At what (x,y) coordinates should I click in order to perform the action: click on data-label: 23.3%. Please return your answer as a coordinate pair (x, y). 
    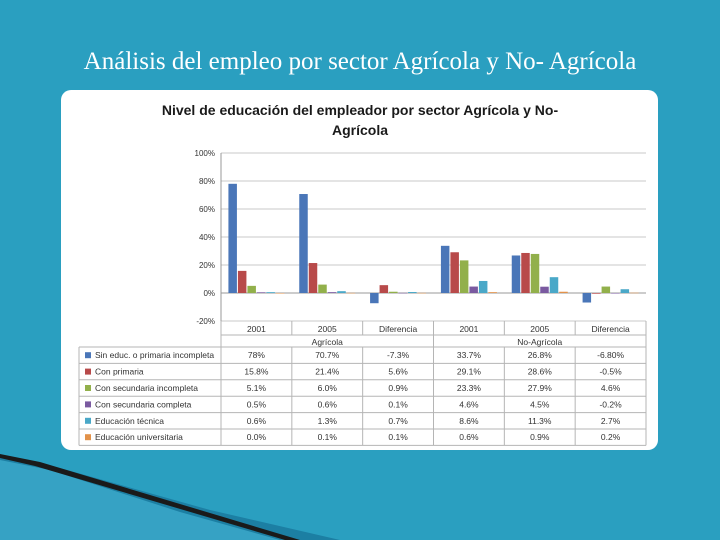
    Looking at the image, I should click on (469, 388).